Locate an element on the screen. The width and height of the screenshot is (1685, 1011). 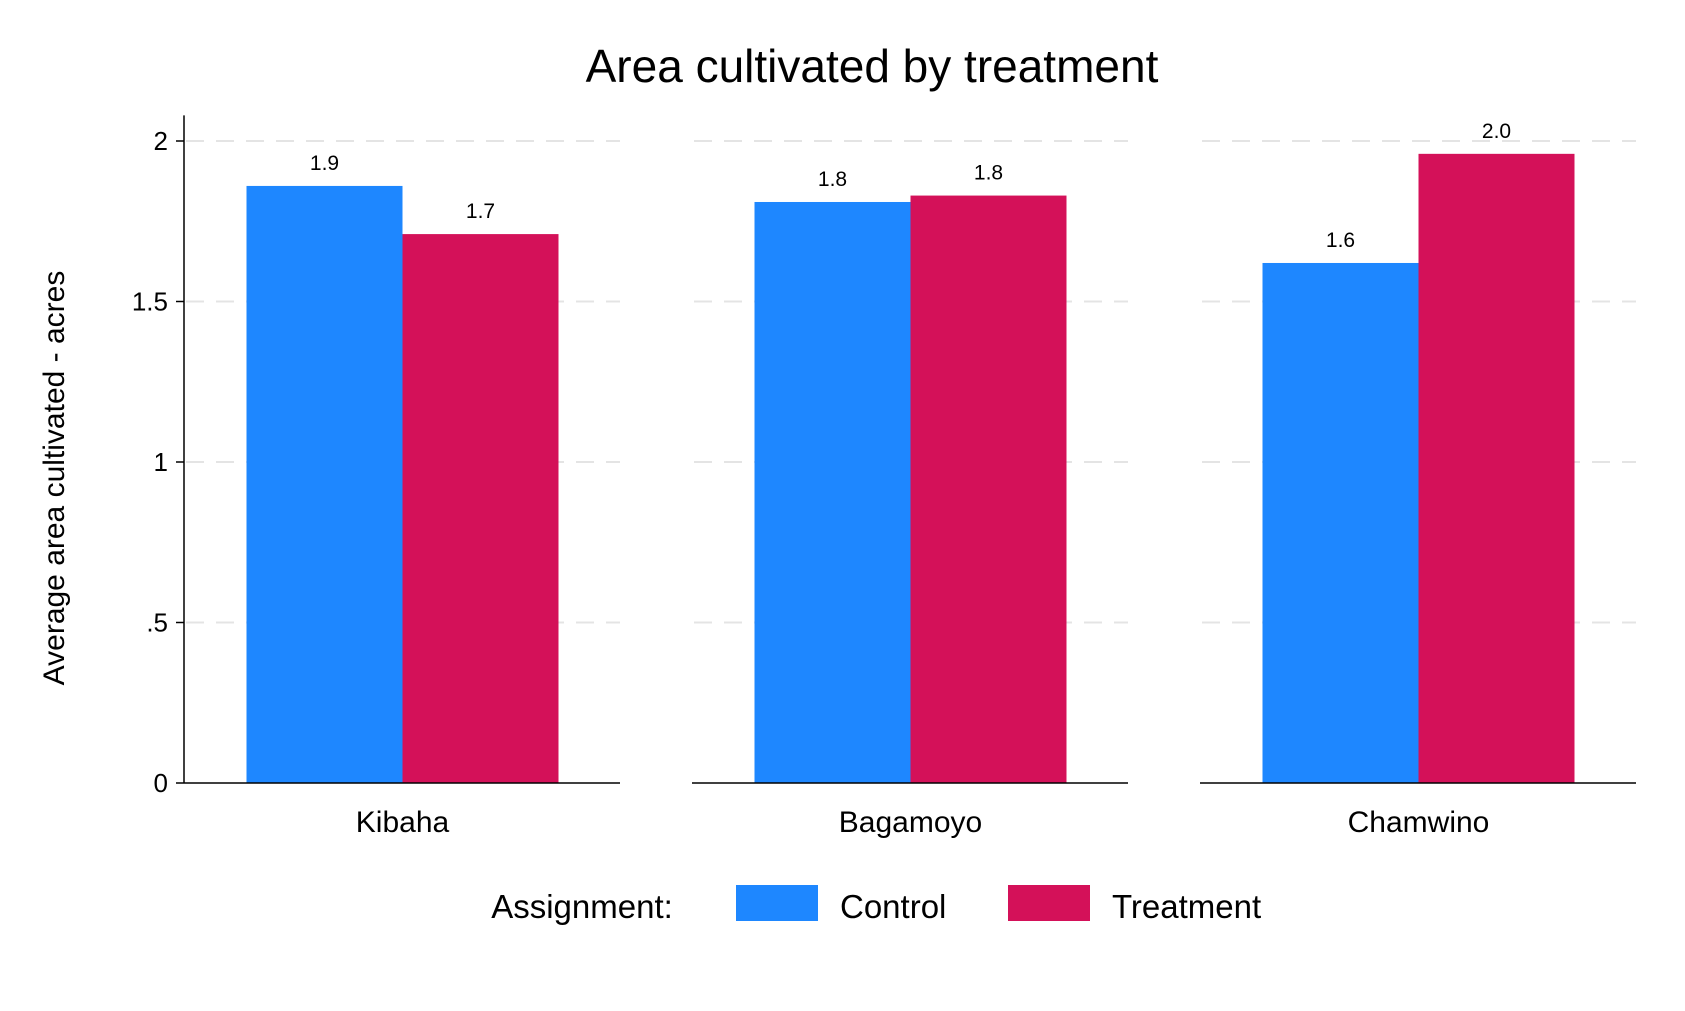
y-axis-label: Average area cultivated - acres is located at coordinates (54, 478).